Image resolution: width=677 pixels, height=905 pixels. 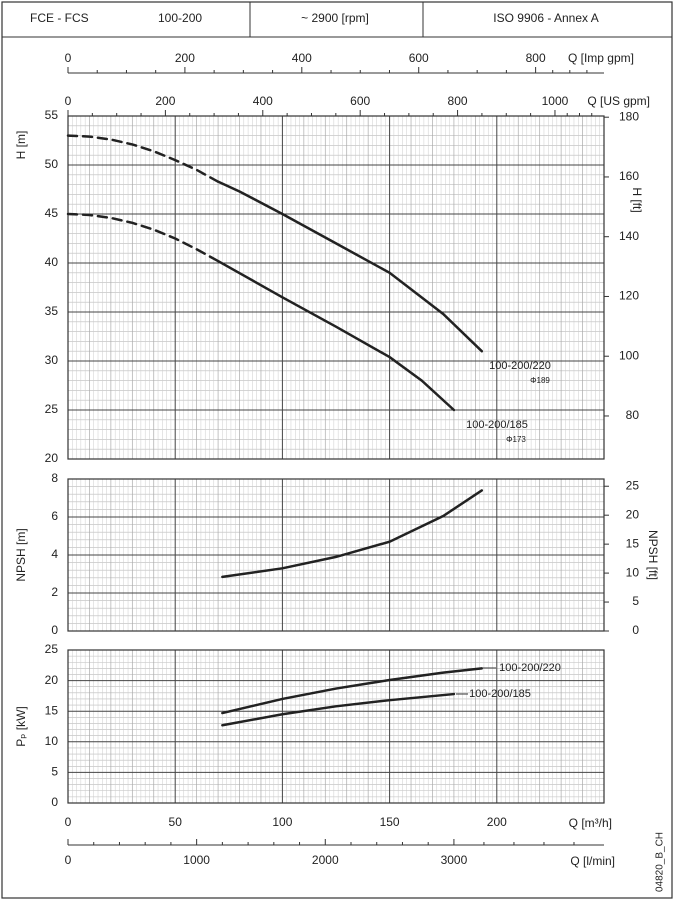 I want to click on header-cell: 100-200, so click(x=180, y=18).